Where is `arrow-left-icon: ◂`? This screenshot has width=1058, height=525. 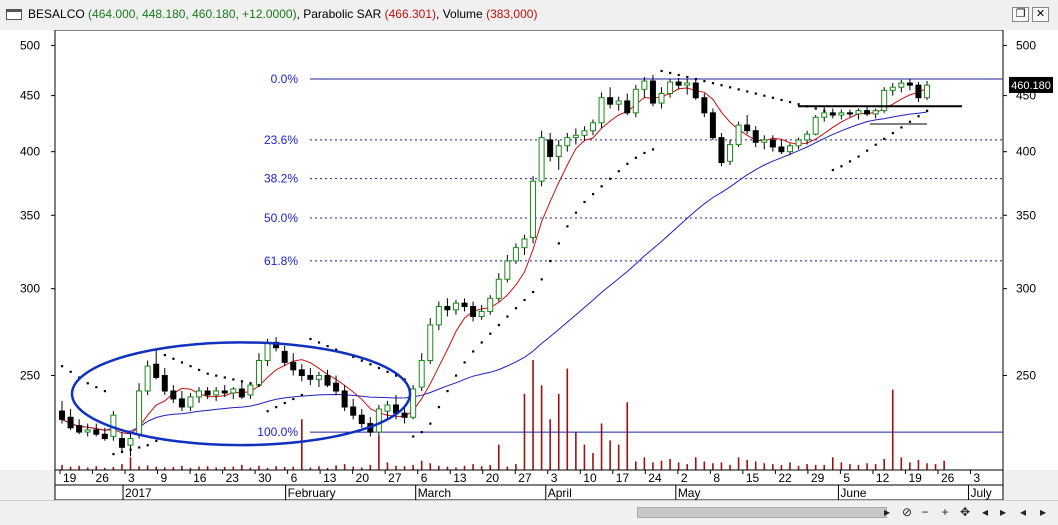 arrow-left-icon: ◂ is located at coordinates (985, 512).